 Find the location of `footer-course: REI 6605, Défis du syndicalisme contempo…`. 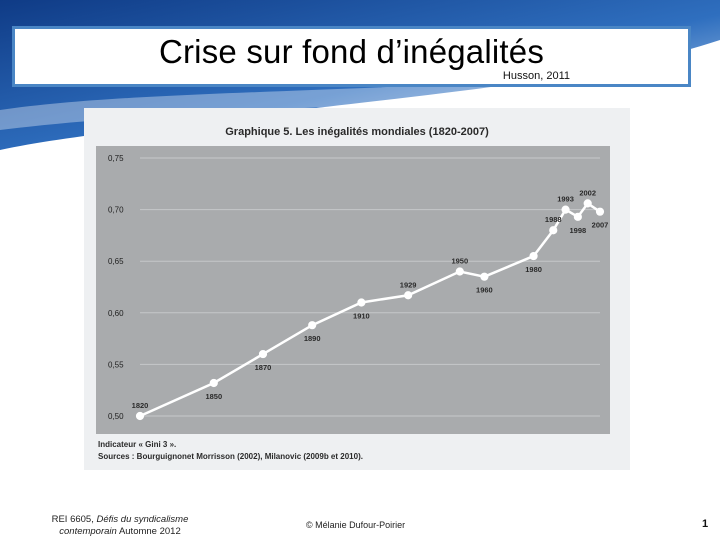

footer-course: REI 6605, Défis du syndicalisme contempo… is located at coordinates (120, 526).